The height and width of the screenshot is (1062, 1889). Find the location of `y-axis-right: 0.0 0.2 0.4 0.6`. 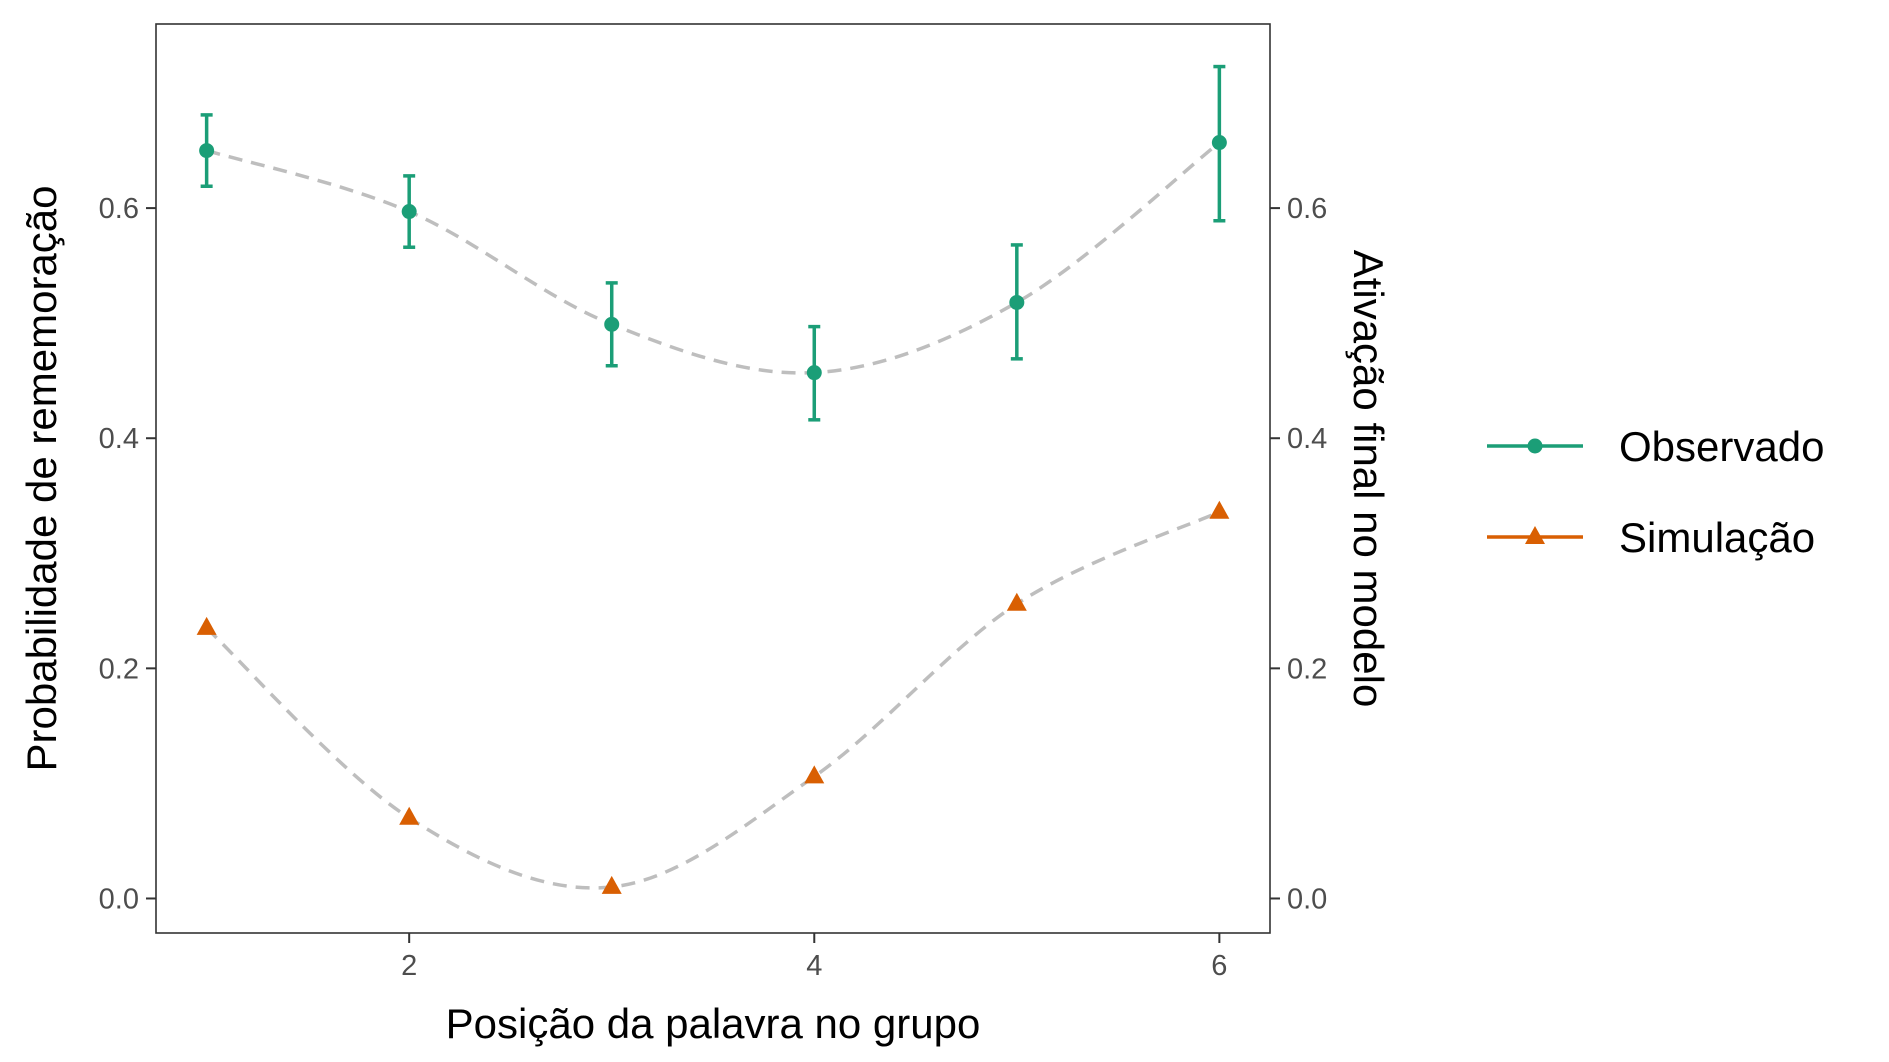

y-axis-right: 0.0 0.2 0.4 0.6 is located at coordinates (1298, 554).